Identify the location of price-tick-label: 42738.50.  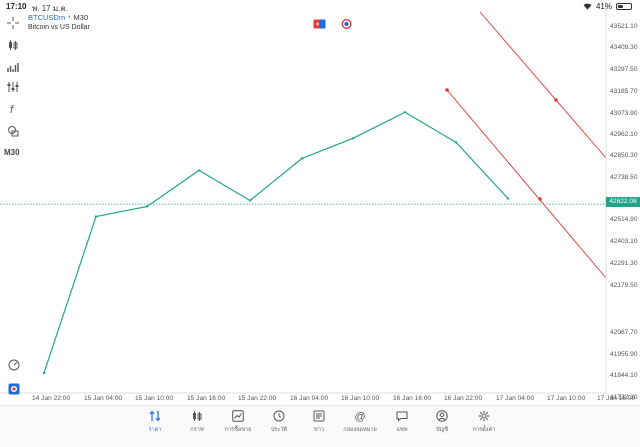
(624, 177).